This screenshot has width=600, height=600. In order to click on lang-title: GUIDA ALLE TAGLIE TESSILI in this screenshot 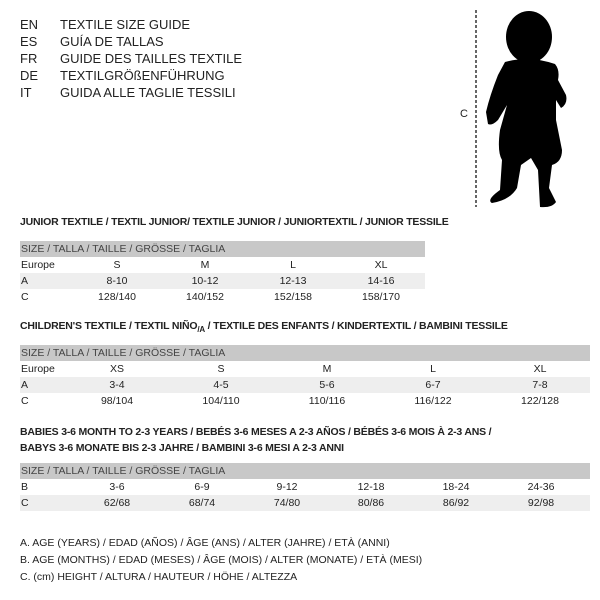, I will do `click(148, 92)`.